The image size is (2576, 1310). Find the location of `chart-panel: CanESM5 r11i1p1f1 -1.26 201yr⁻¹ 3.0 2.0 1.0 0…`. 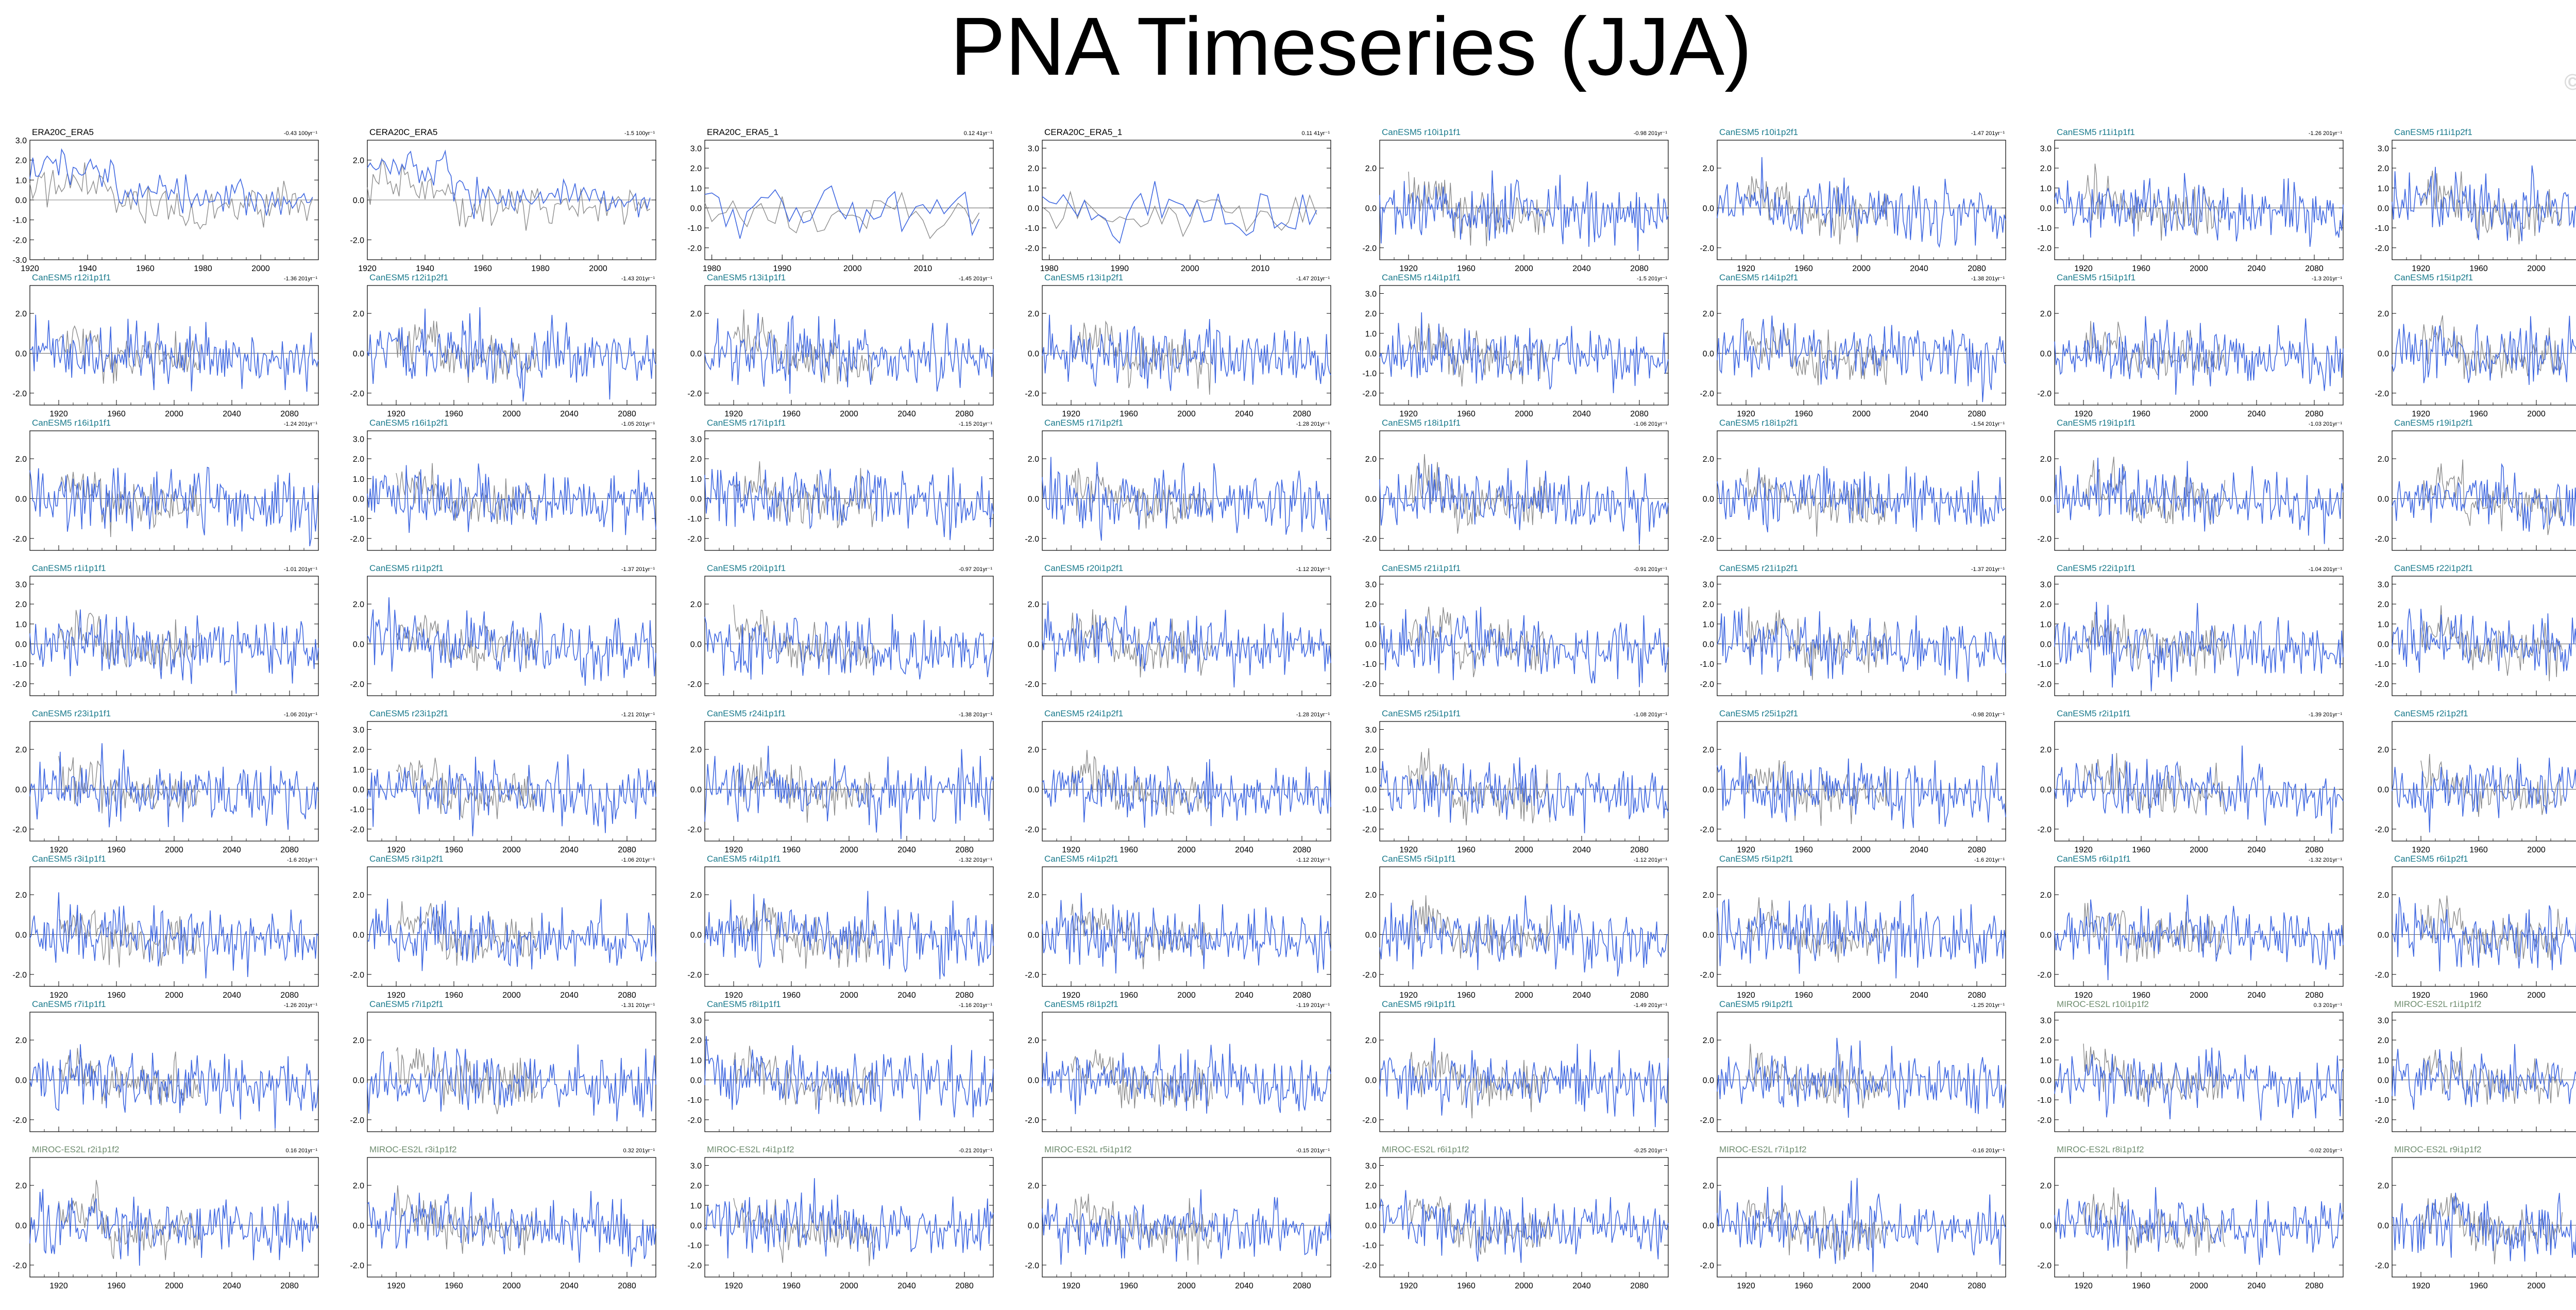

chart-panel: CanESM5 r11i1p1f1 -1.26 201yr⁻¹ 3.0 2.0 1.0 0… is located at coordinates (2190, 200).